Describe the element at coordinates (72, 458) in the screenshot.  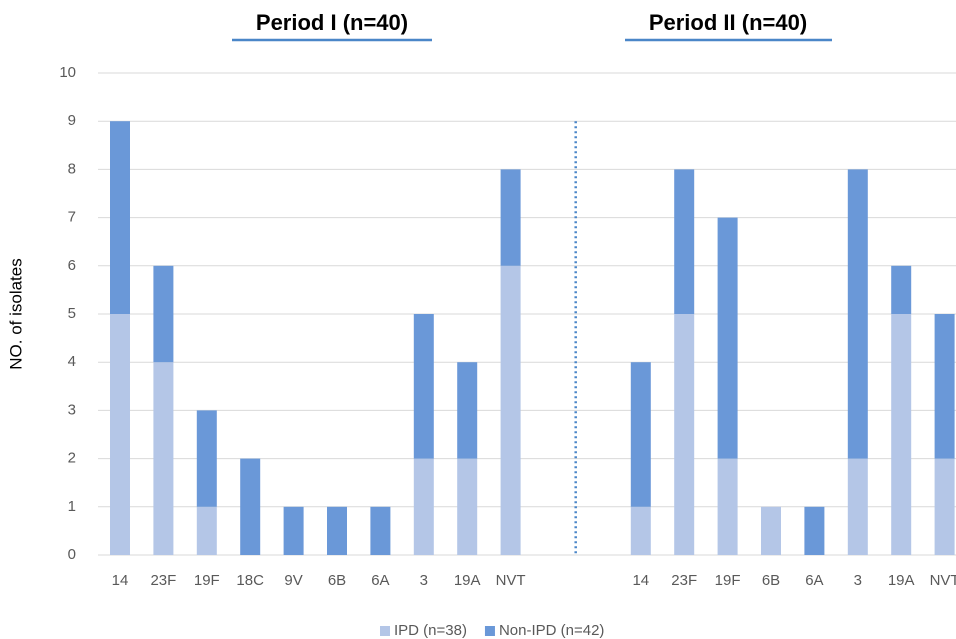
I see `y-tick-label: 2` at that location.